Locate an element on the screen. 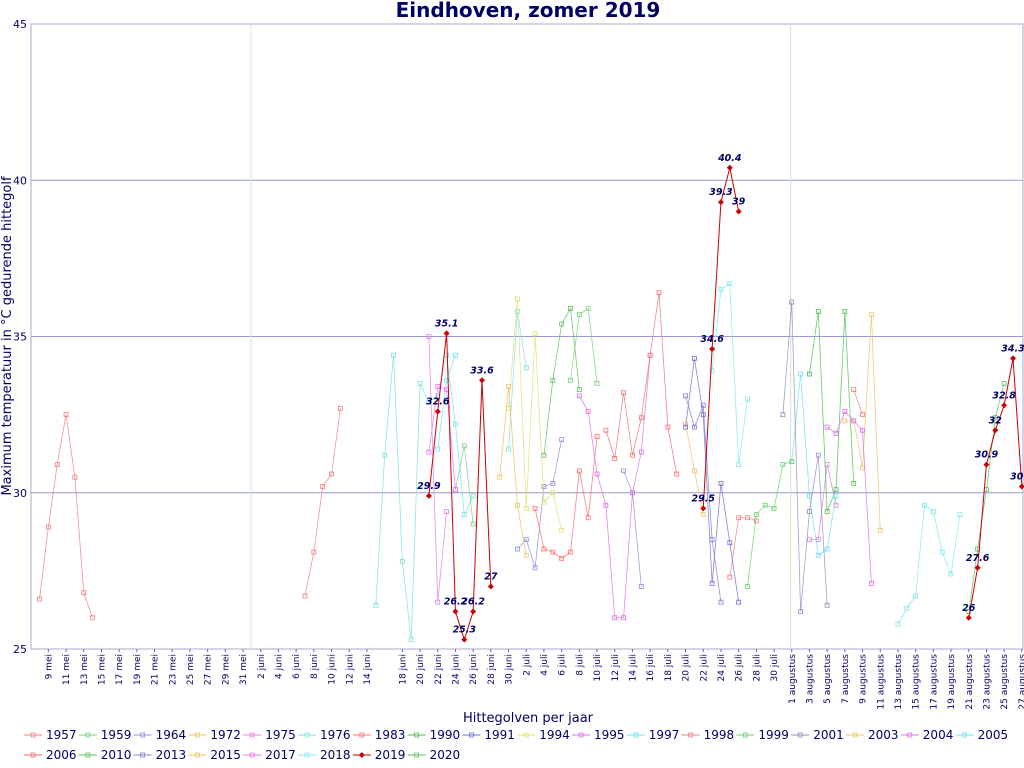 This screenshot has height=768, width=1024. legend-label: 1998 is located at coordinates (719, 735).